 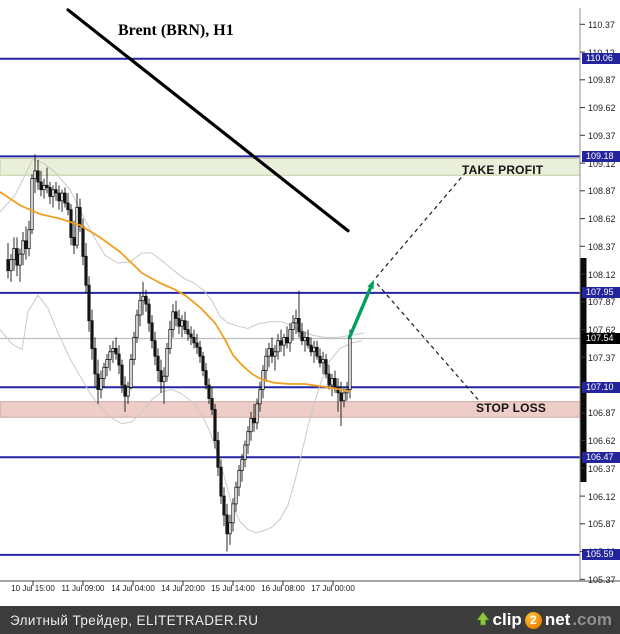 What do you see at coordinates (601, 457) in the screenshot?
I see `price-level-tag: 106.47` at bounding box center [601, 457].